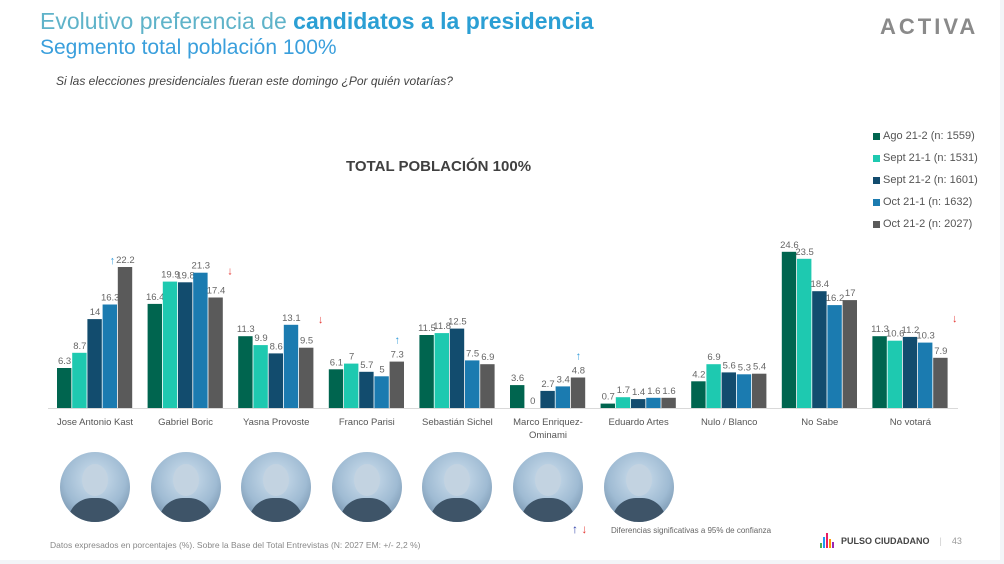 This screenshot has width=1004, height=564. What do you see at coordinates (155, 297) in the screenshot?
I see `data-label: 16.4` at bounding box center [155, 297].